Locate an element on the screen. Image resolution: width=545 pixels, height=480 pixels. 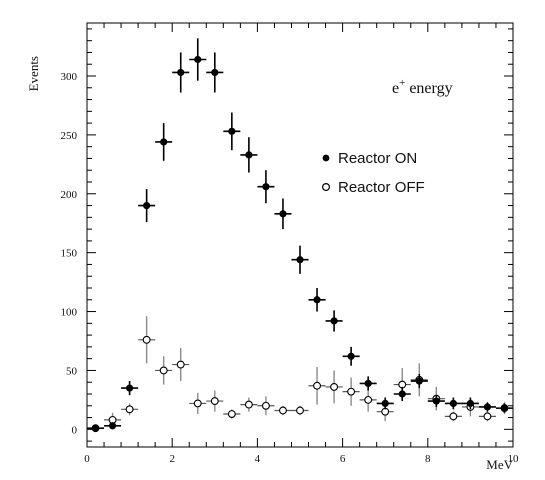
annotation-suffix: energy is located at coordinates (428, 88).